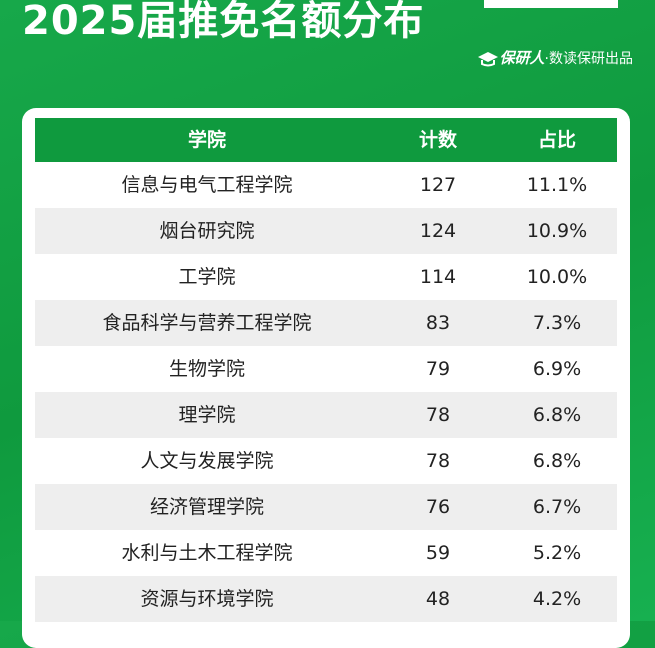 This screenshot has width=655, height=648. I want to click on table-cell: 127, so click(438, 185).